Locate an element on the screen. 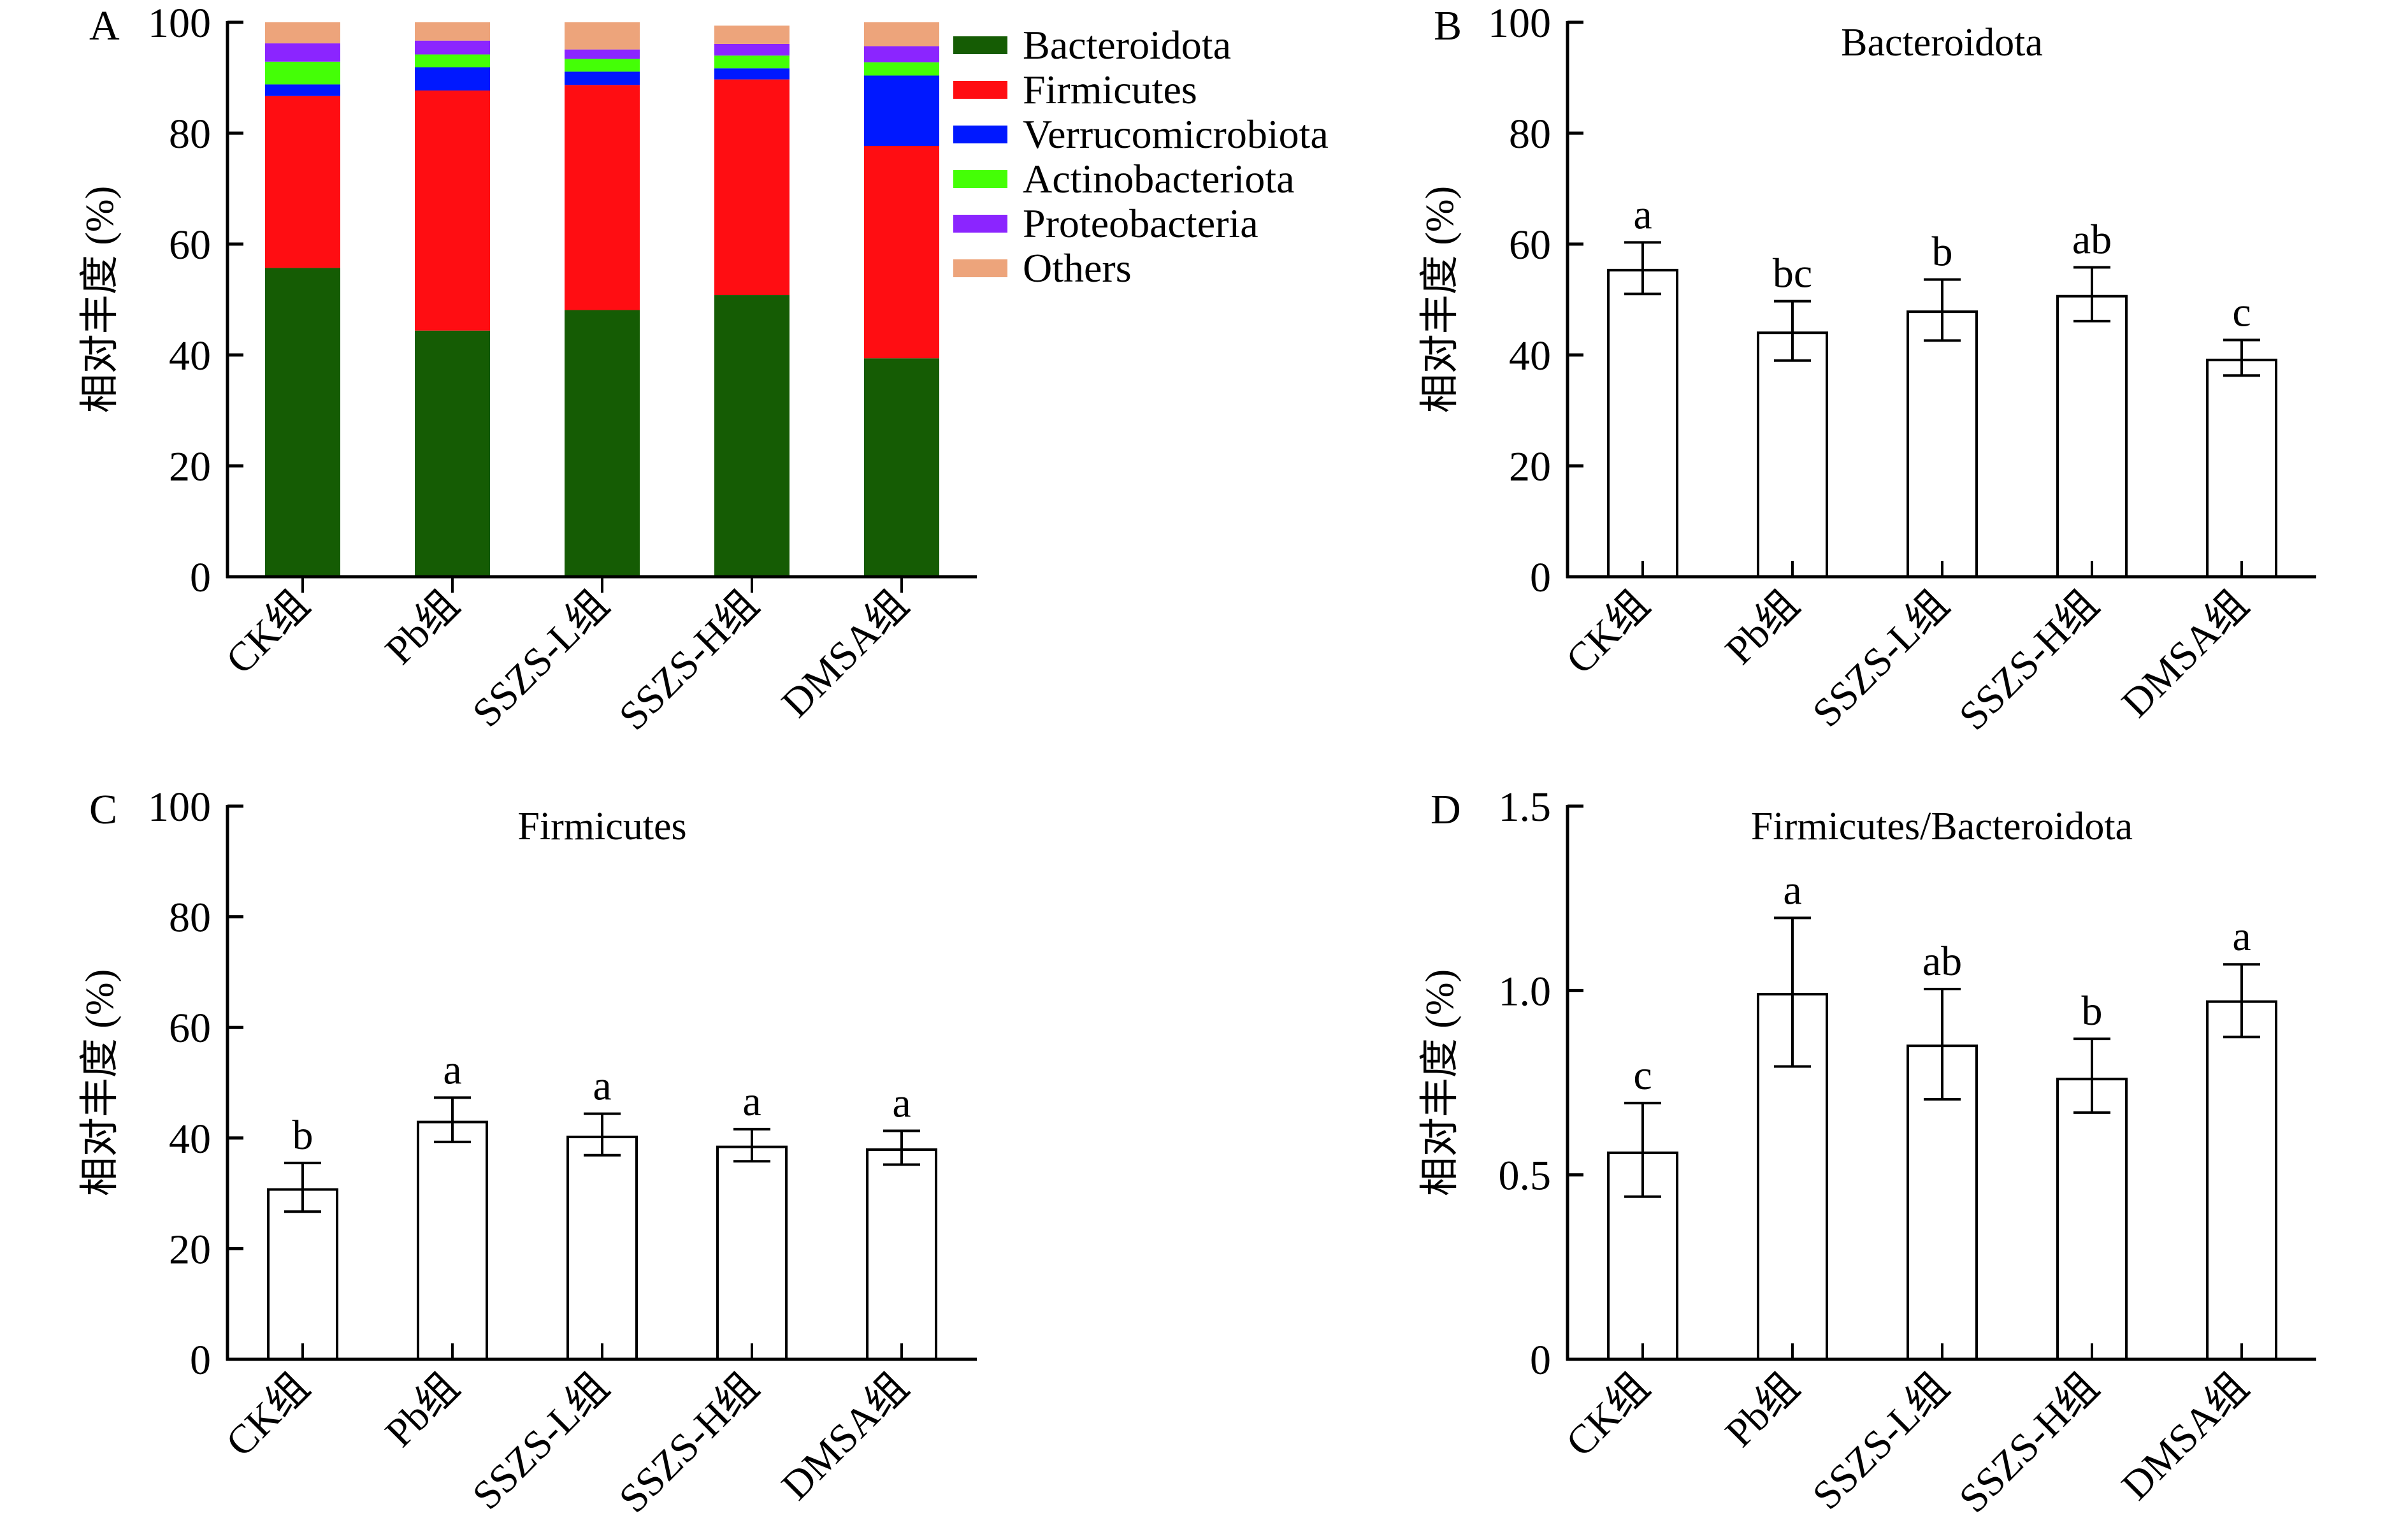 This screenshot has width=2408, height=1532. panel-letter-d: D is located at coordinates (1446, 809).